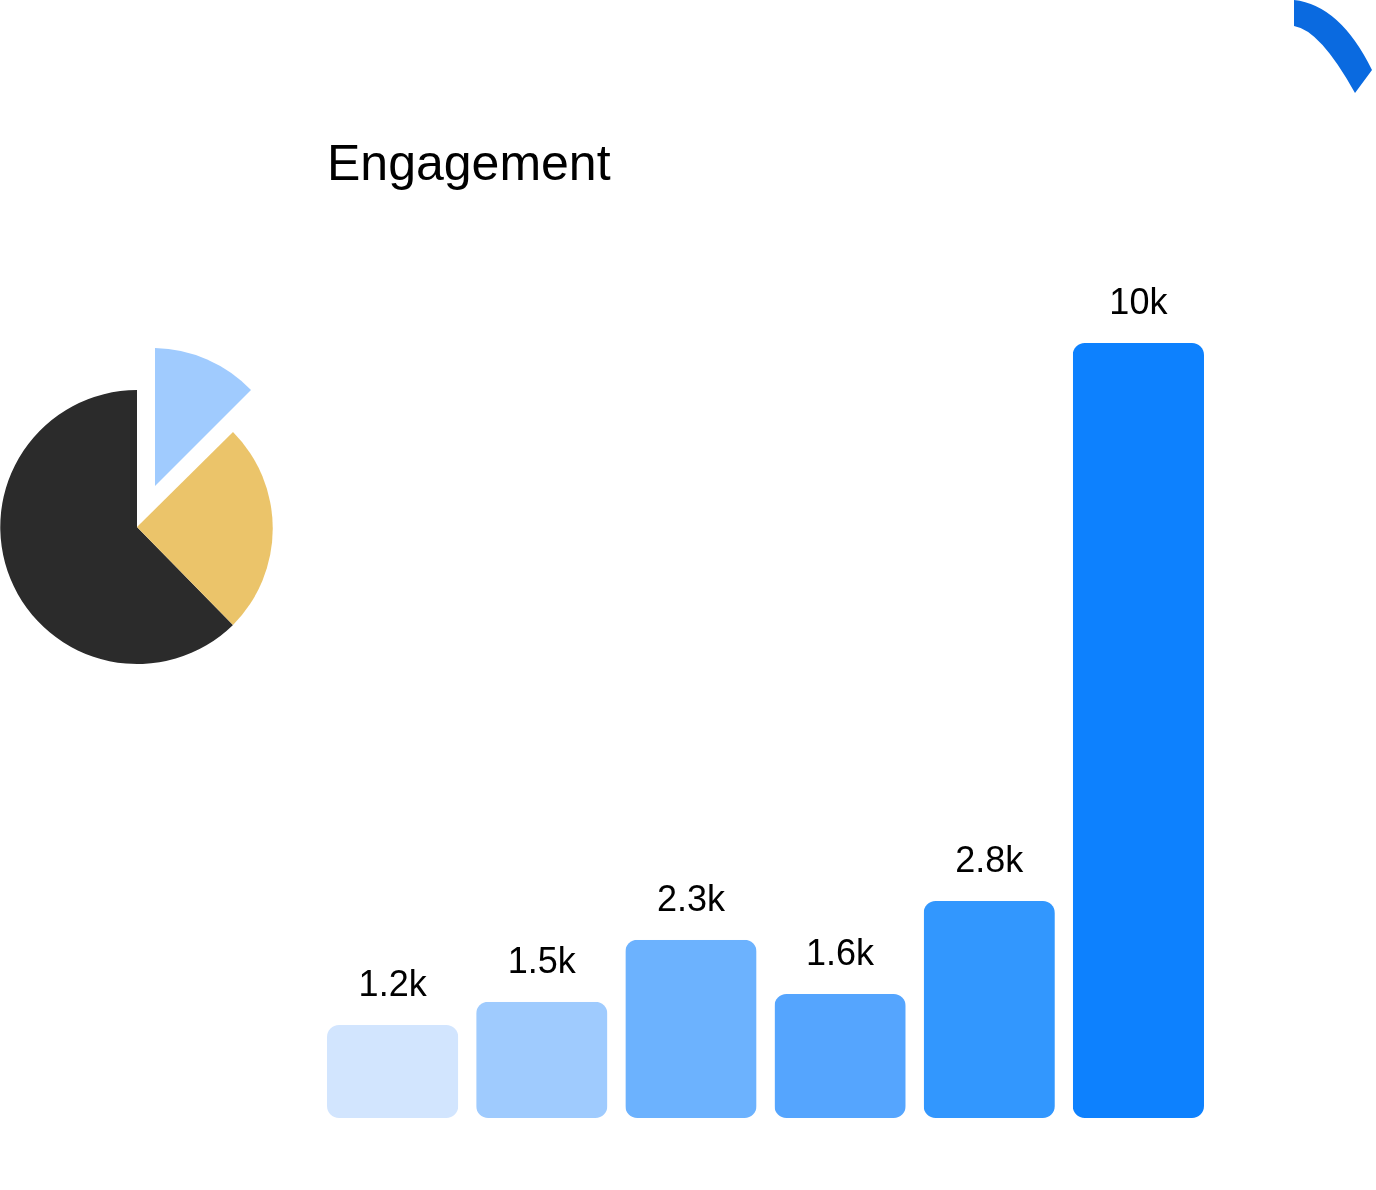 The image size is (1376, 1190). I want to click on data-label: 2.3k, so click(691, 898).